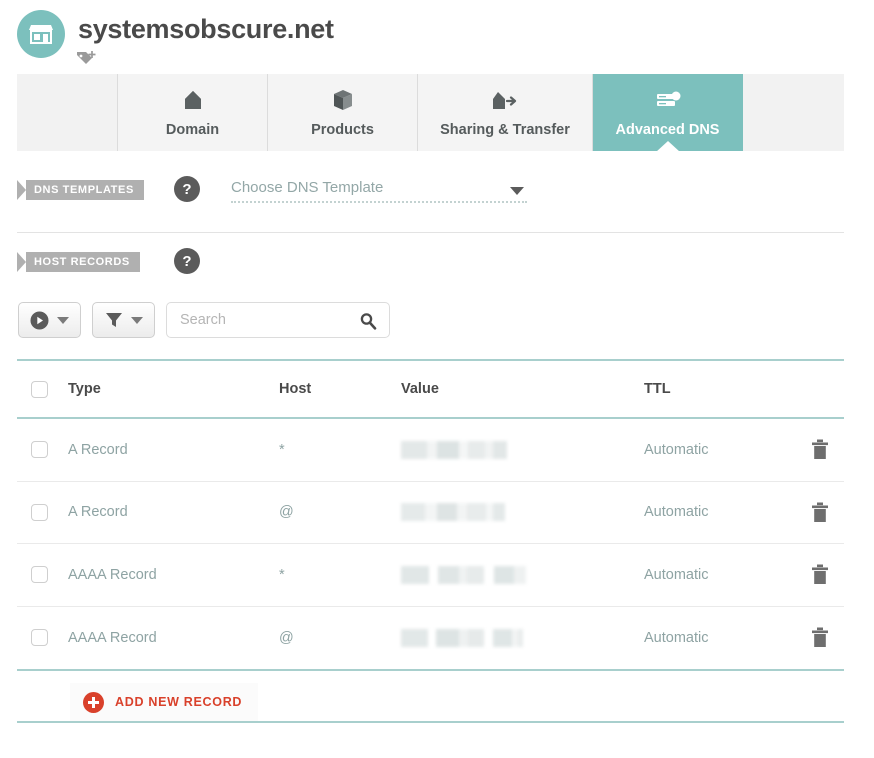  Describe the element at coordinates (307, 187) in the screenshot. I see `dns-template-select-value: Choose DNS Template` at that location.